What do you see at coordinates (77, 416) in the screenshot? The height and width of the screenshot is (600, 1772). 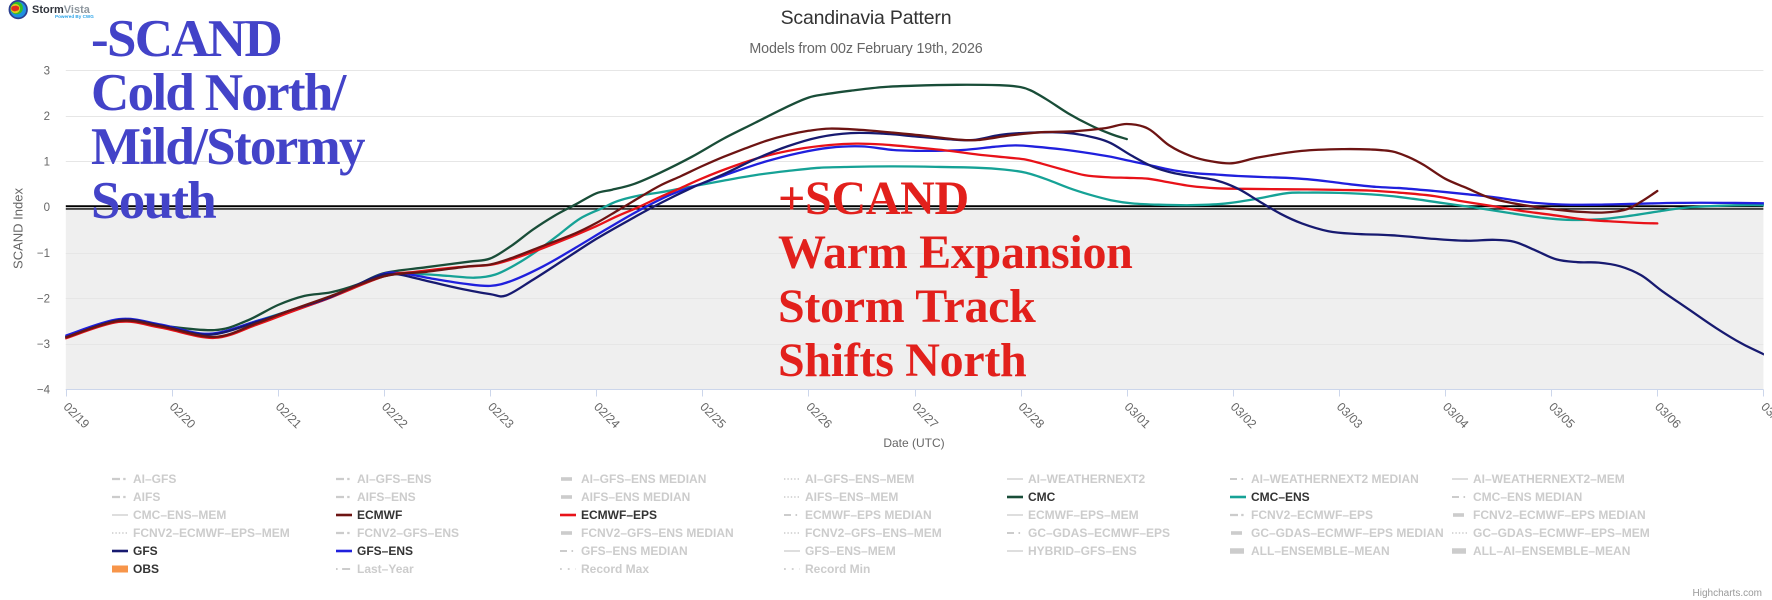 I see `svg-text: 02/19` at bounding box center [77, 416].